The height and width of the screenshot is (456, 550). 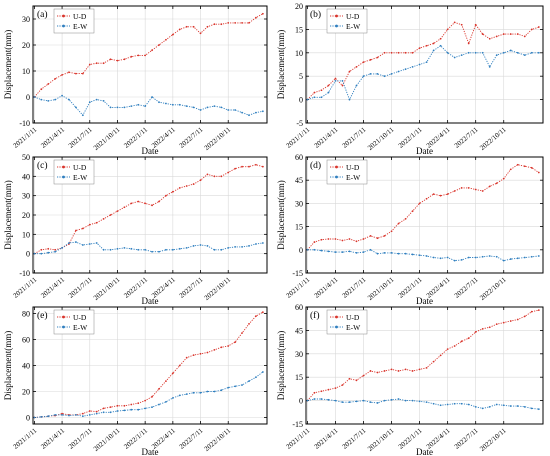 What do you see at coordinates (353, 317) in the screenshot?
I see `legend-label-u-d: U-D` at bounding box center [353, 317].